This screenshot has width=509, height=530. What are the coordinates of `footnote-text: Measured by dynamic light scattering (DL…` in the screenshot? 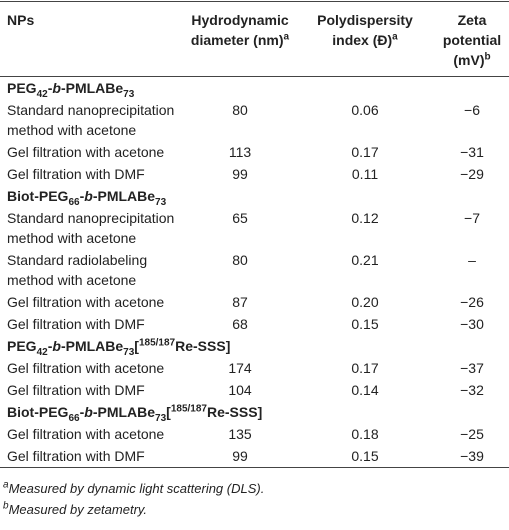 It's located at (136, 488).